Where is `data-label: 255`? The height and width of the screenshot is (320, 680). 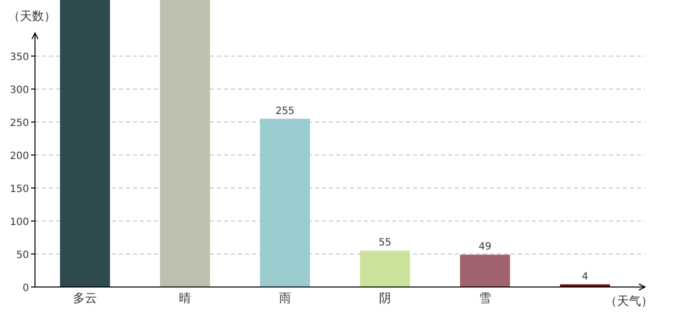 data-label: 255 is located at coordinates (285, 111).